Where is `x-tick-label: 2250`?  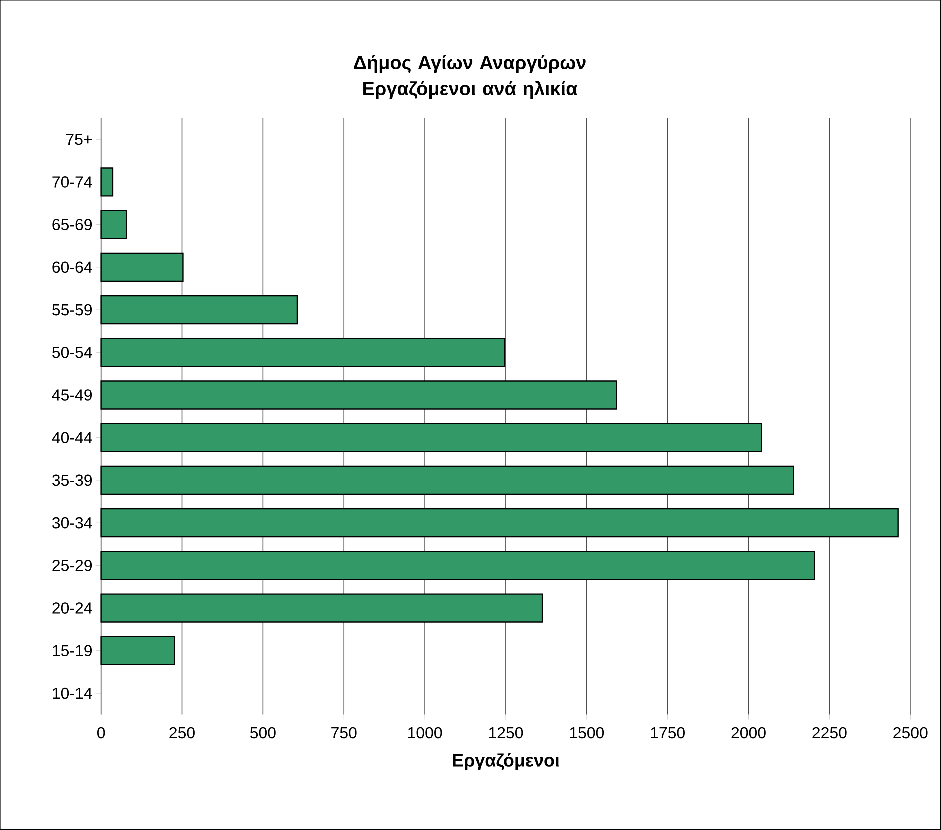 x-tick-label: 2250 is located at coordinates (829, 733).